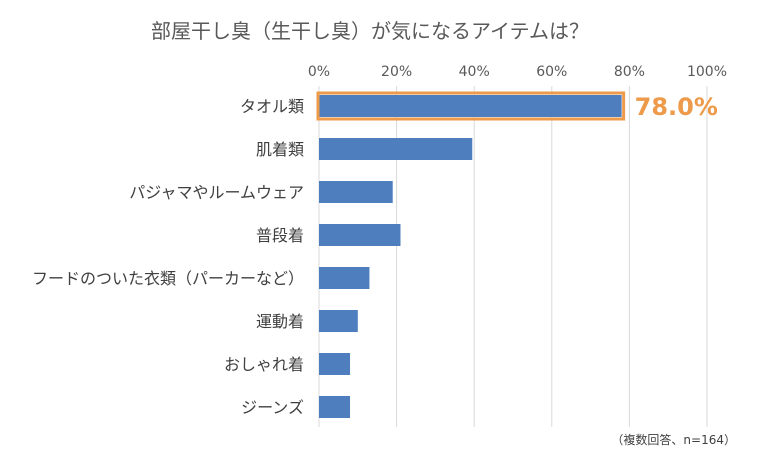  Describe the element at coordinates (280, 149) in the screenshot. I see `category-label-1: 肌着類` at that location.